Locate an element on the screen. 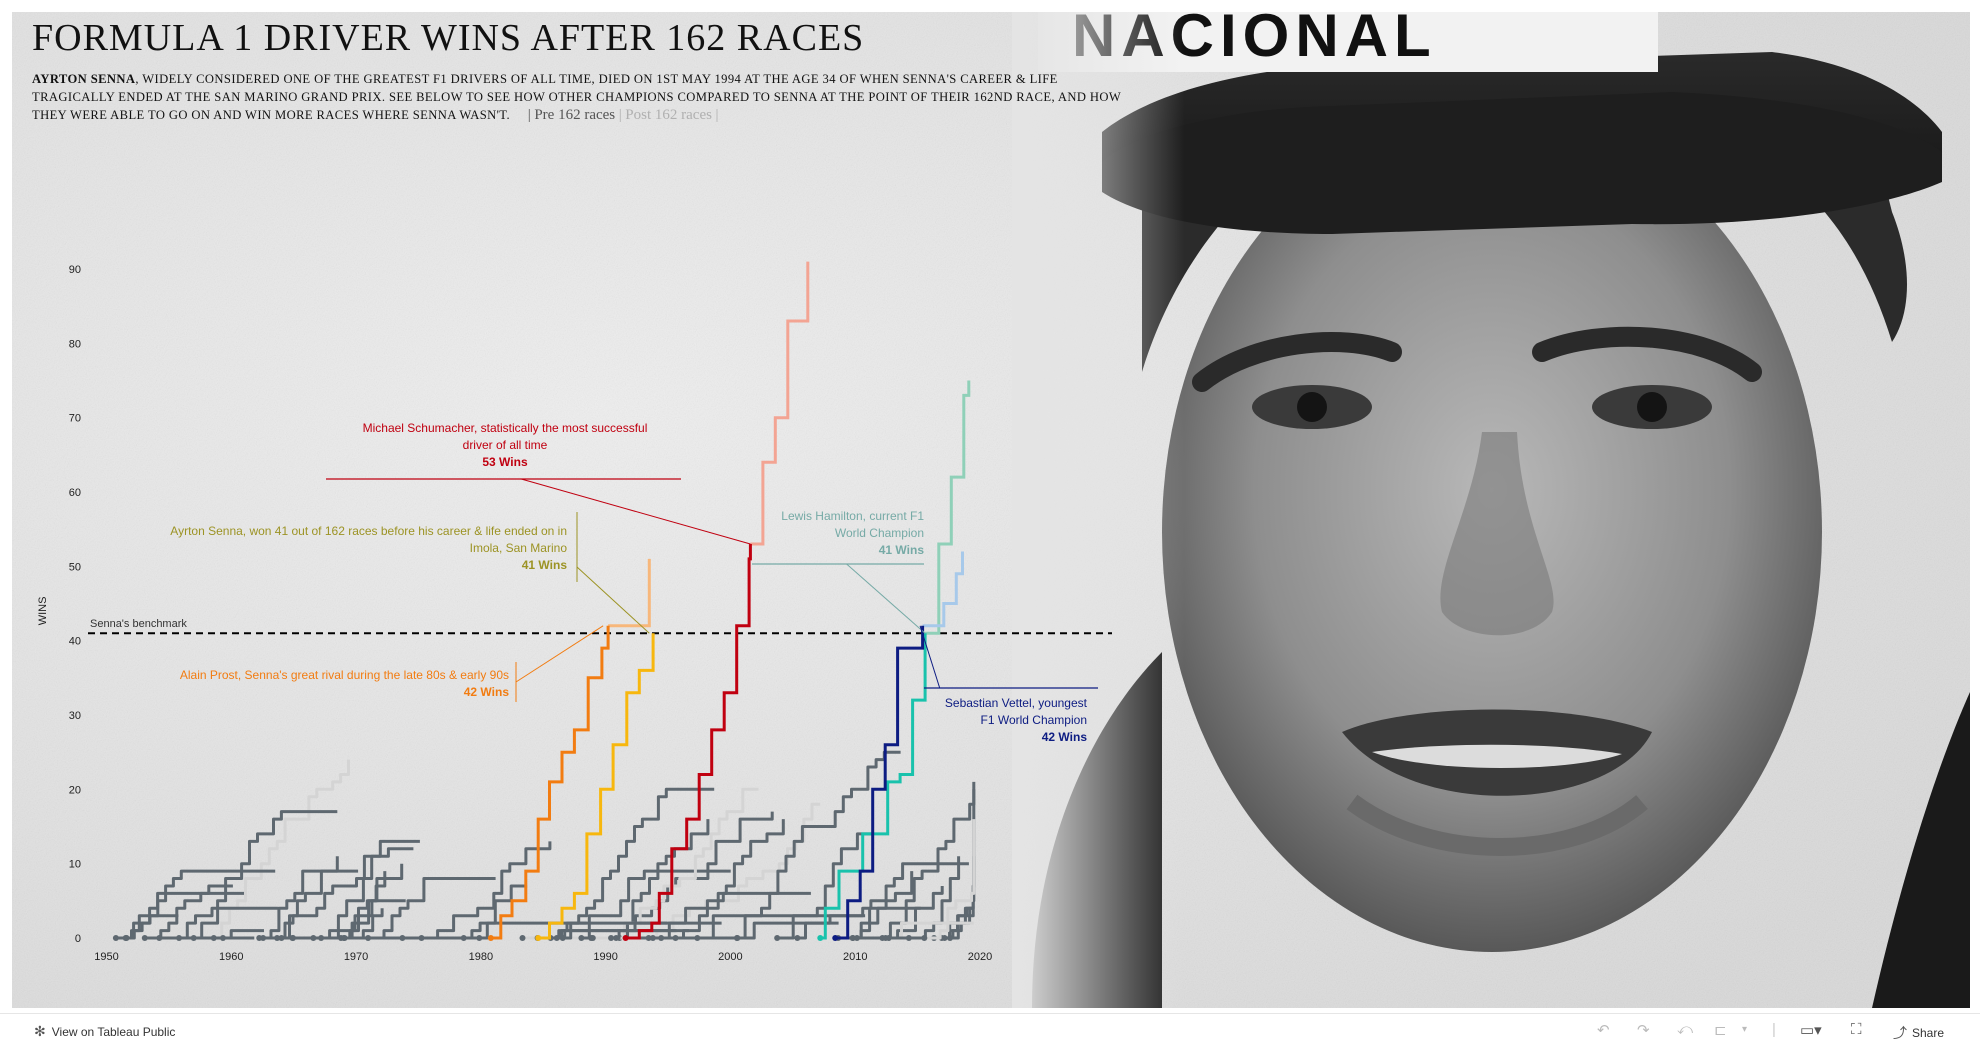 This screenshot has width=1980, height=1048. revert-icon: ⤺ is located at coordinates (1685, 1029).